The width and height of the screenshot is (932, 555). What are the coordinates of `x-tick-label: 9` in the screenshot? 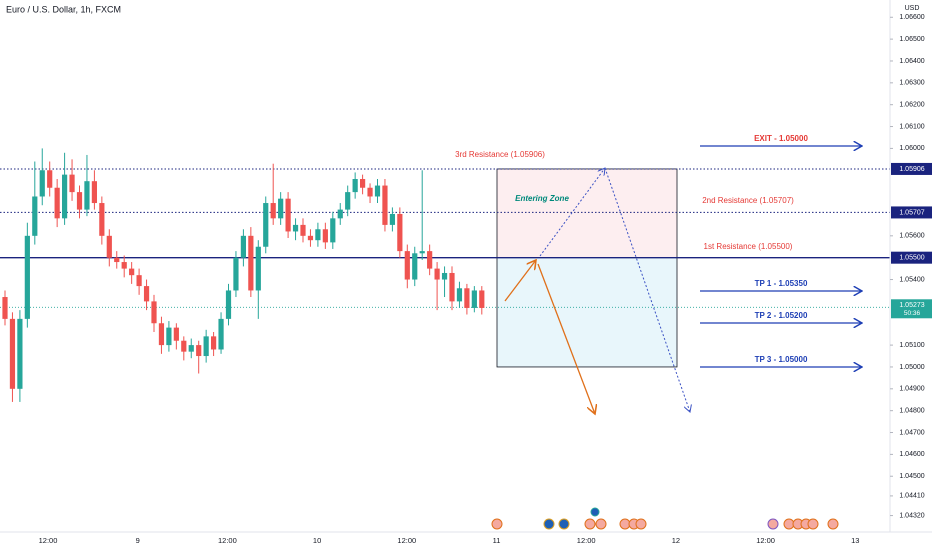 It's located at (138, 540).